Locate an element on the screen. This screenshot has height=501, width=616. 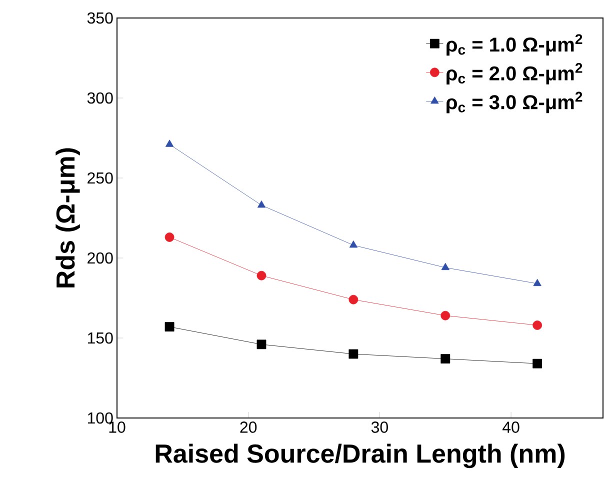
legend-label: ρ$_{c}$ = 3.0 Ω-μm$^{2}$ is located at coordinates (514, 103).